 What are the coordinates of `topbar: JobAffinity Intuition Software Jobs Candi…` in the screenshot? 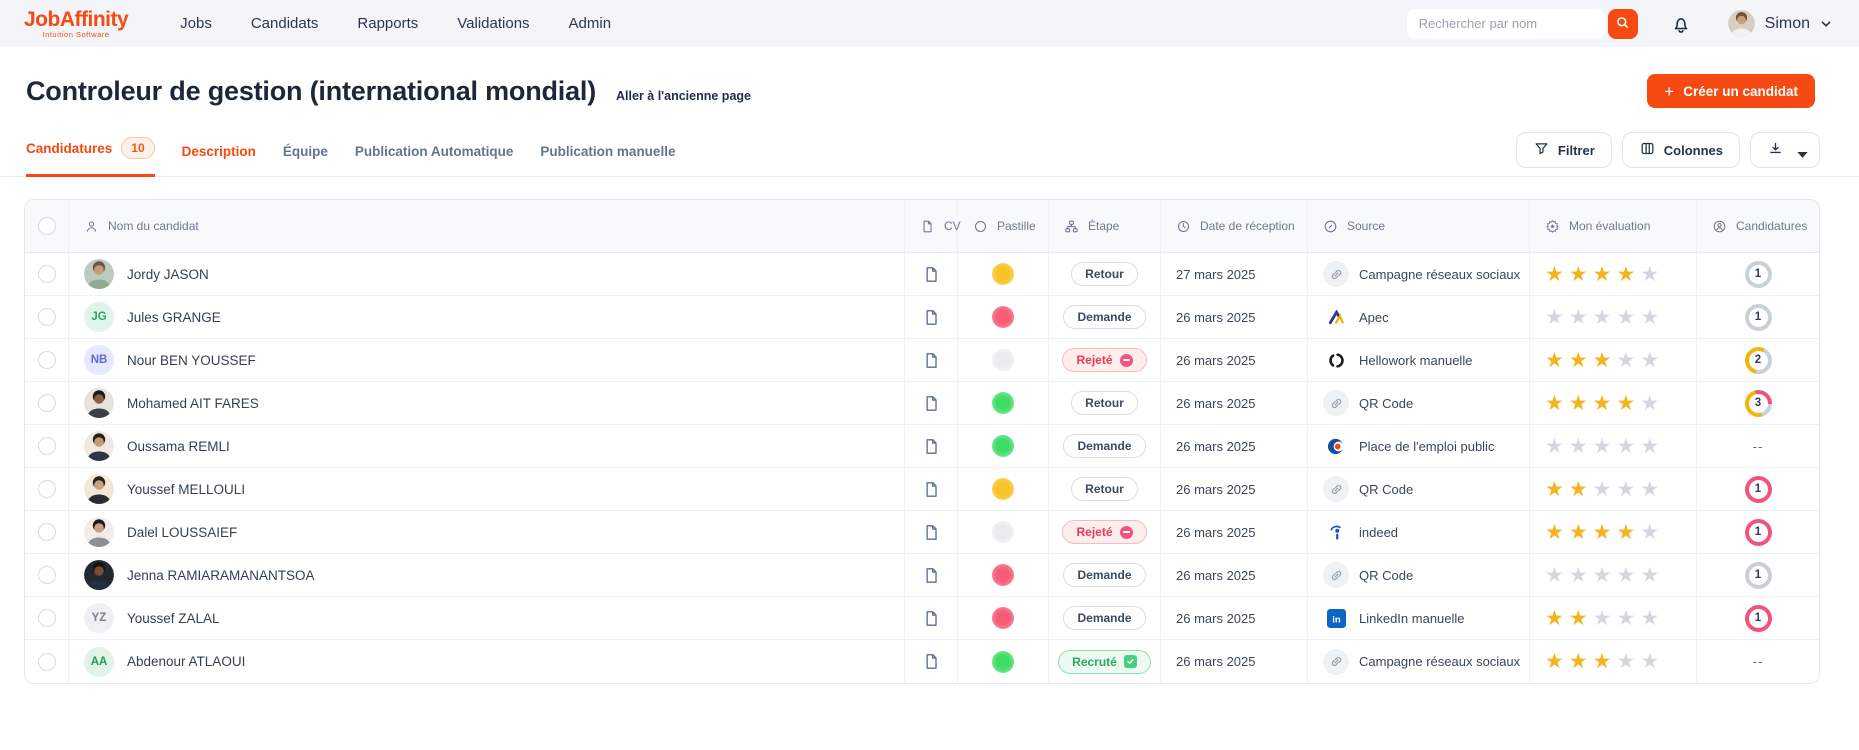 It's located at (929, 23).